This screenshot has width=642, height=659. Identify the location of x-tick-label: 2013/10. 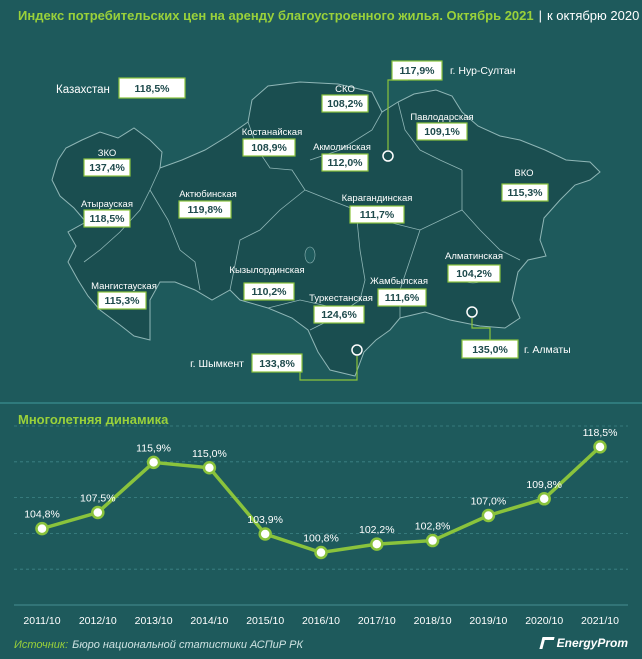
(154, 621).